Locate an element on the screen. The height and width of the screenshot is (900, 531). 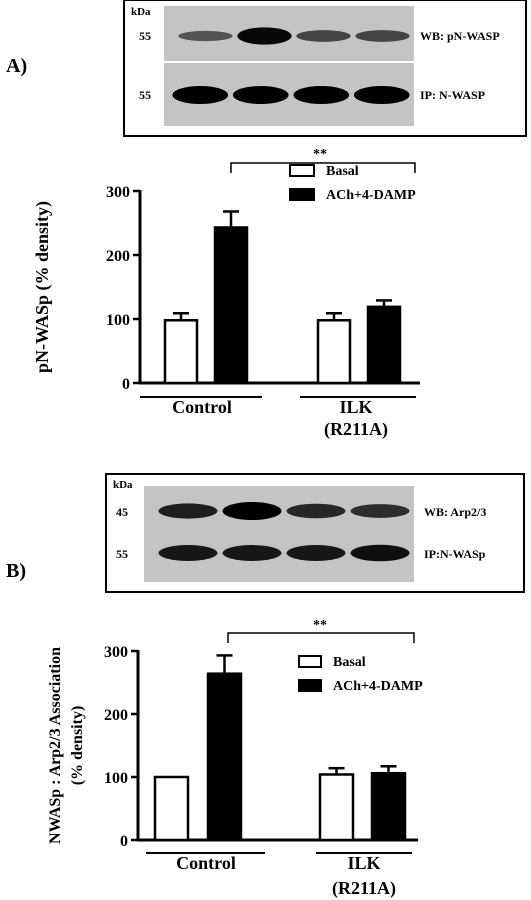
panel-b-blot: kDa 45 55 WB: Arp2/3 IP:N-WASp is located at coordinates (315, 533).